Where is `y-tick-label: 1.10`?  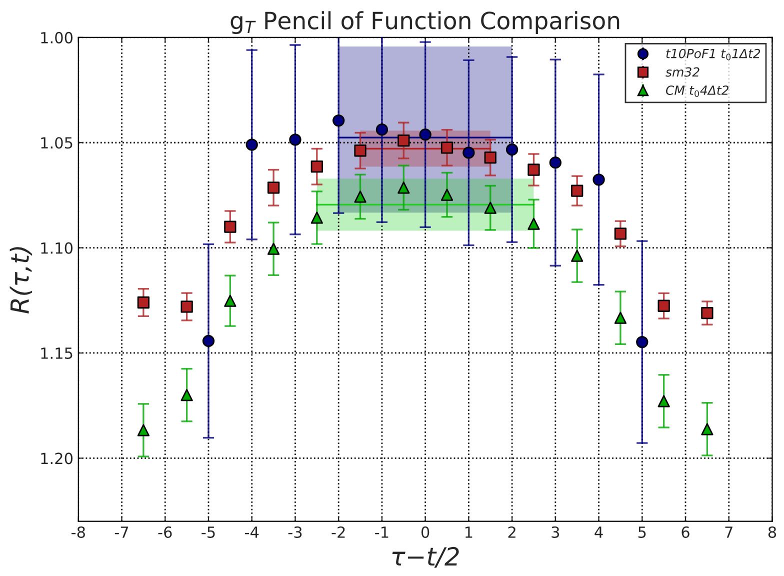 y-tick-label: 1.10 is located at coordinates (57, 248).